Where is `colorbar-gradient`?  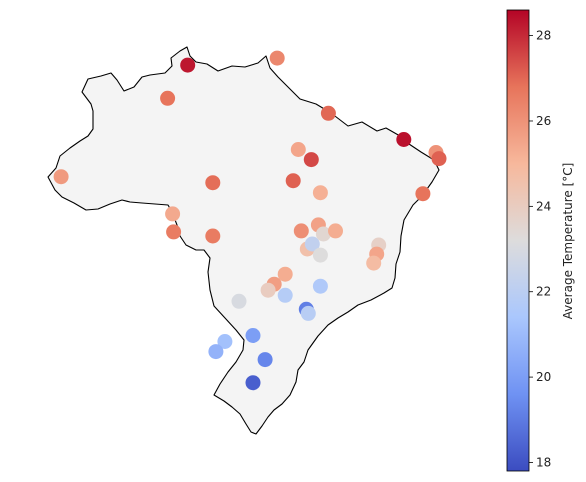
colorbar-gradient is located at coordinates (518, 240).